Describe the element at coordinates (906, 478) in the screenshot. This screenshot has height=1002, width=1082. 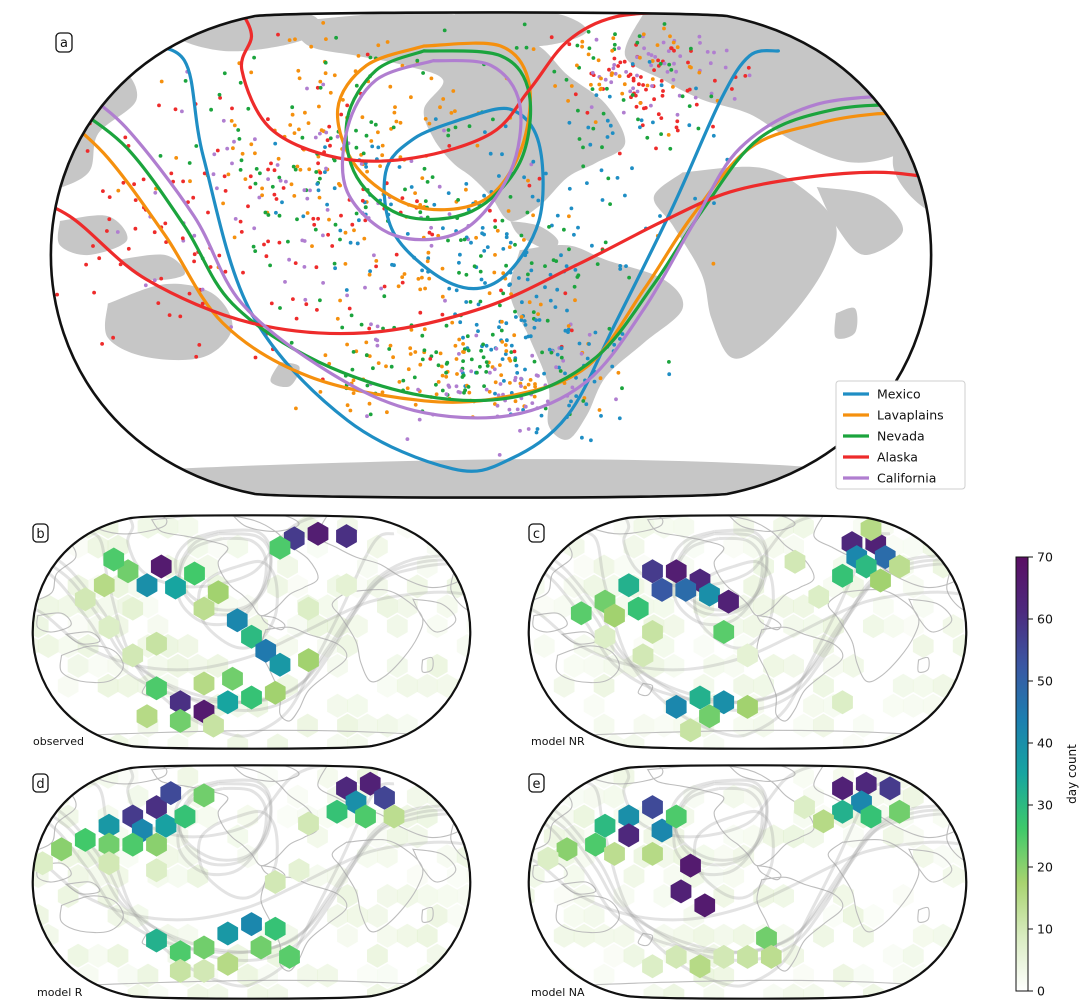
I see `legend-entry: California` at that location.